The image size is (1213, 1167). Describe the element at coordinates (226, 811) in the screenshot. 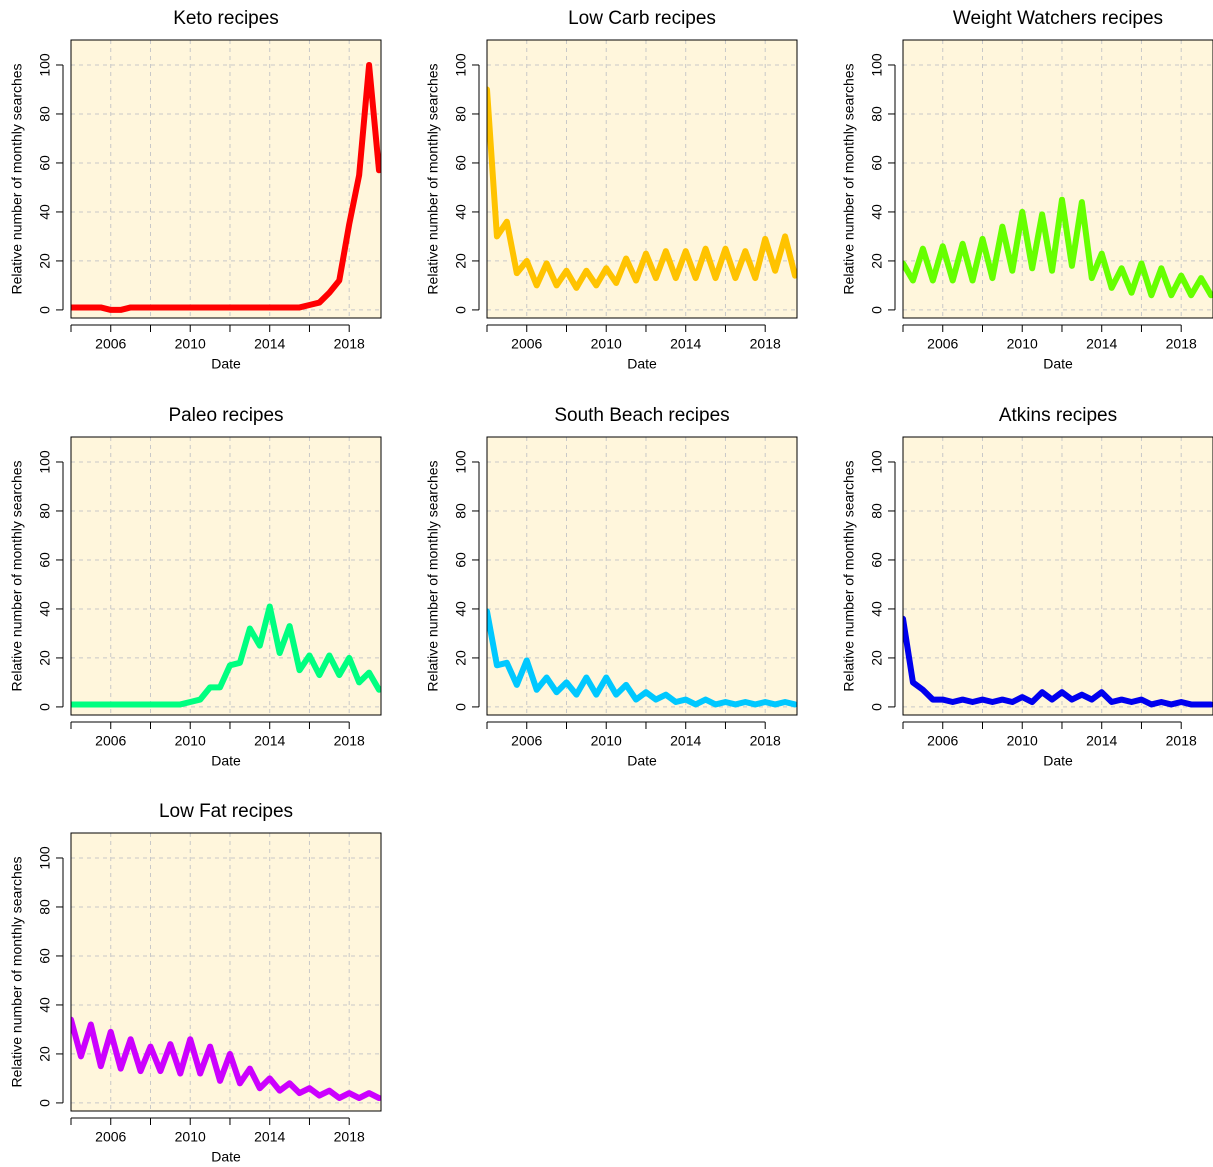

I see `chart-title: Low Fat recipes` at that location.